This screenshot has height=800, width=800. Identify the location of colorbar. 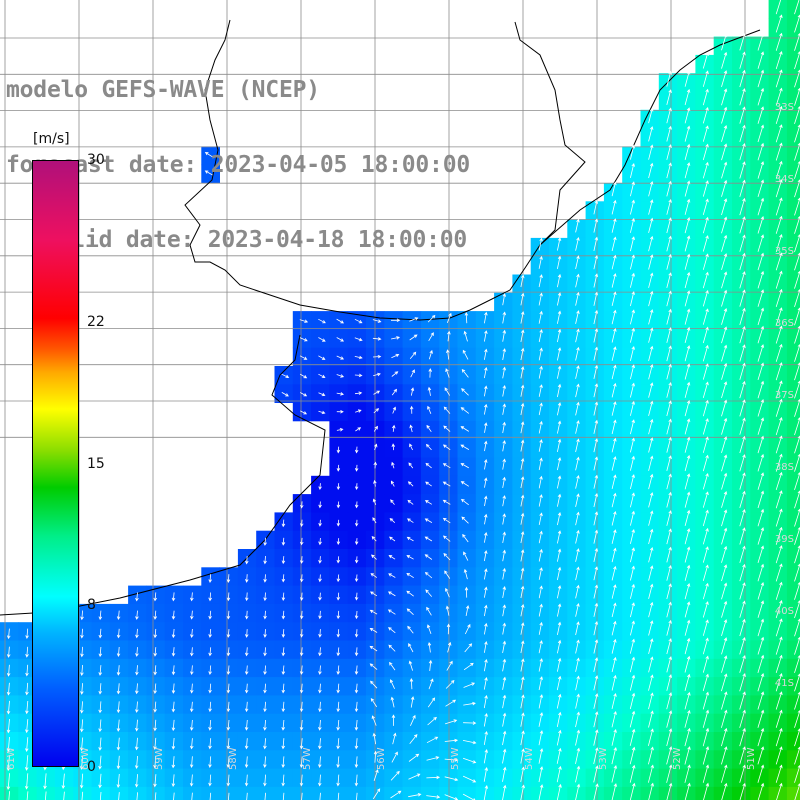
(55, 463).